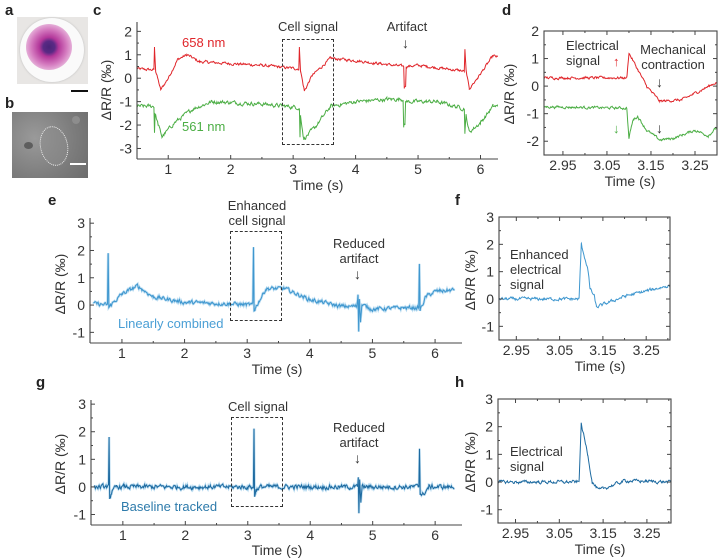 Image resolution: width=720 pixels, height=558 pixels. I want to click on label-line: Mechanical, so click(673, 49).